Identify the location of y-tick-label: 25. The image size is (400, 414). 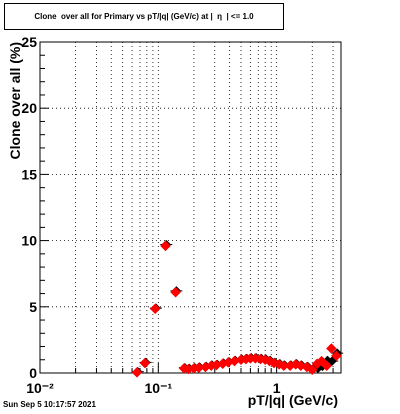
(29, 42).